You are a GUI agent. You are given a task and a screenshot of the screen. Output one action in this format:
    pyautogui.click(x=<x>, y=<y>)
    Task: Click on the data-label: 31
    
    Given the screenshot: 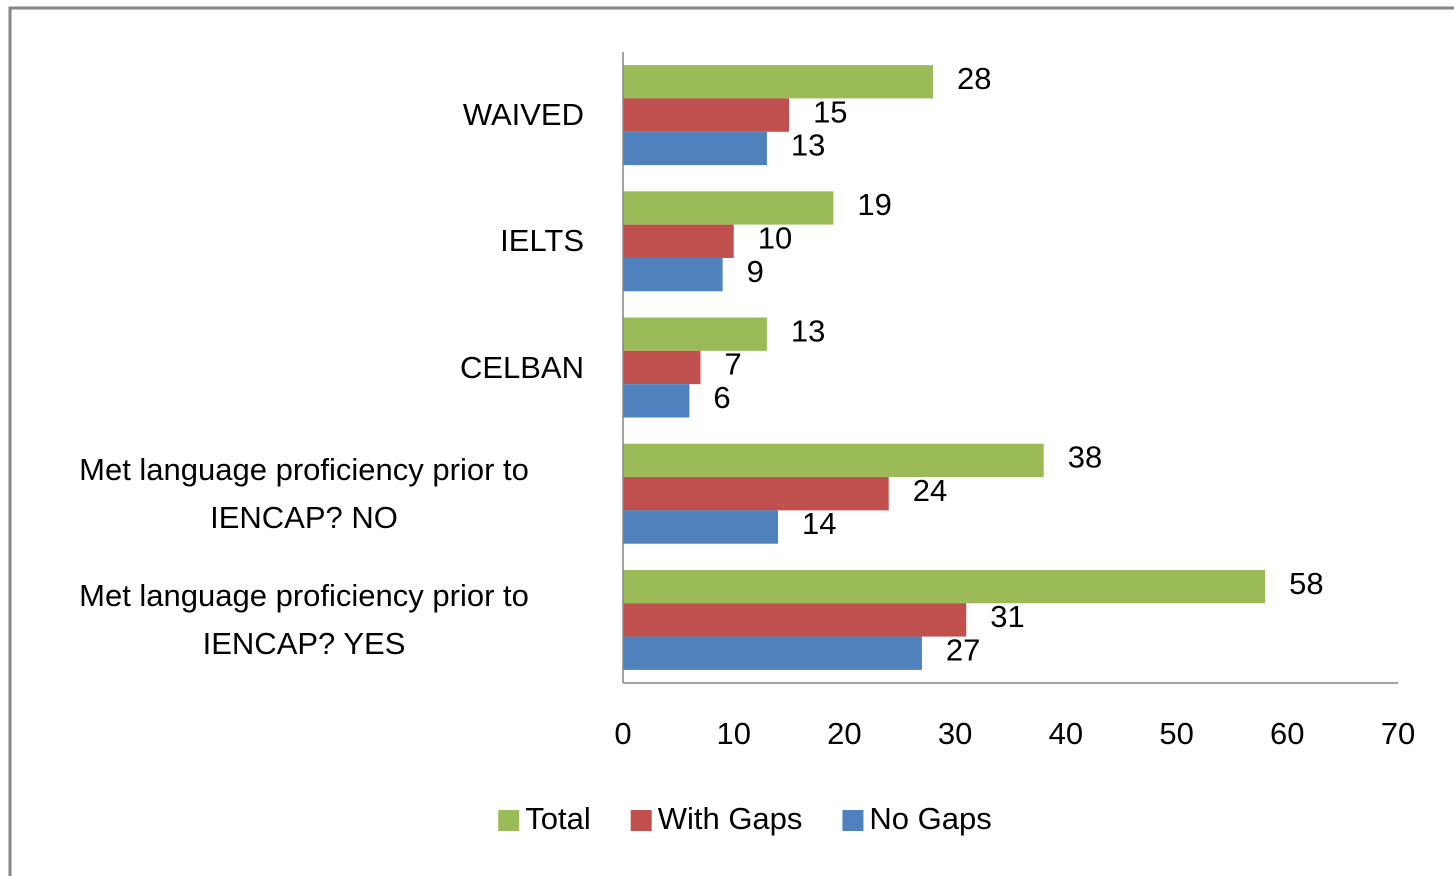 What is the action you would take?
    pyautogui.click(x=1007, y=616)
    